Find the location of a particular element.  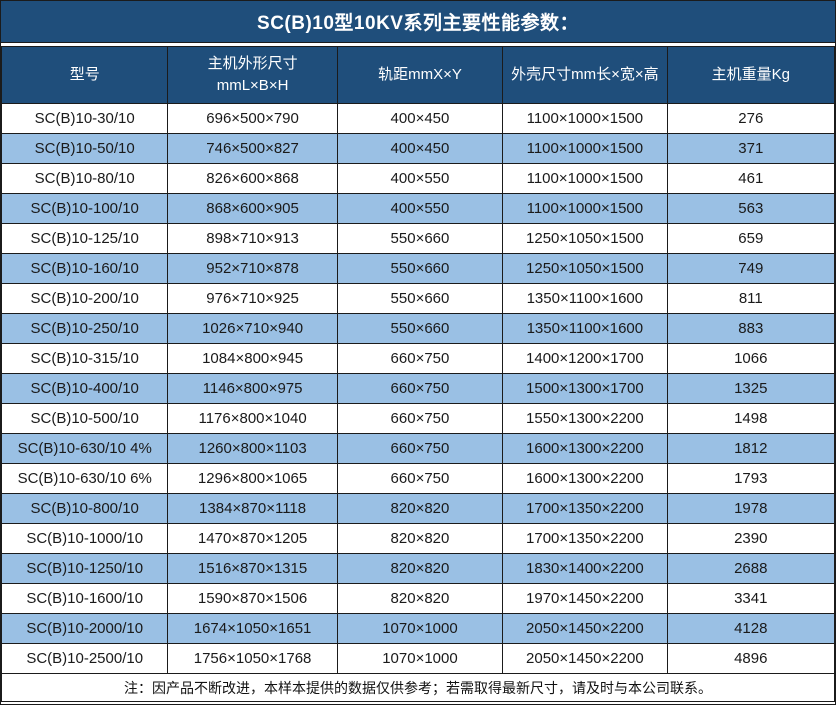

cell-weight: 1793 is located at coordinates (750, 478).